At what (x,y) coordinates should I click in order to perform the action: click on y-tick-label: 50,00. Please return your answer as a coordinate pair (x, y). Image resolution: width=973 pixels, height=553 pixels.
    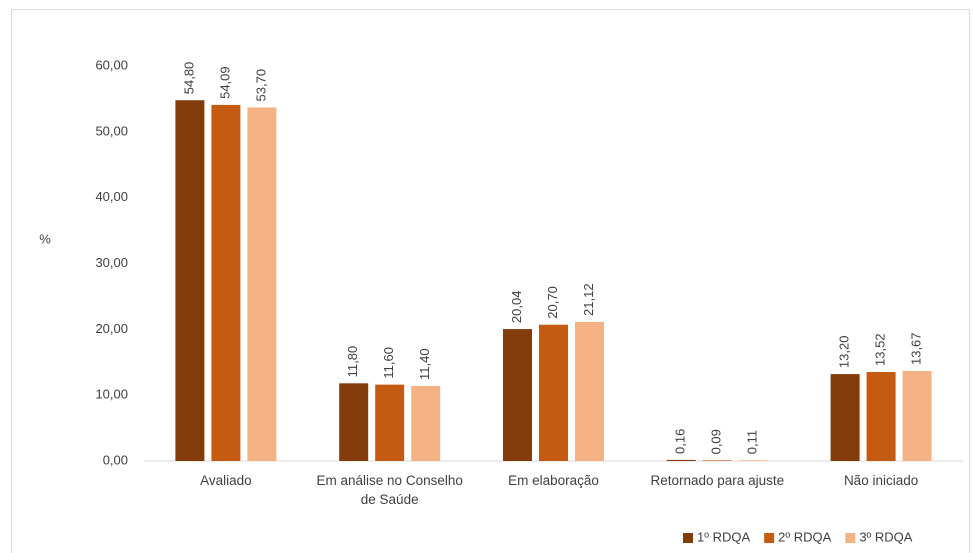
    Looking at the image, I should click on (111, 130).